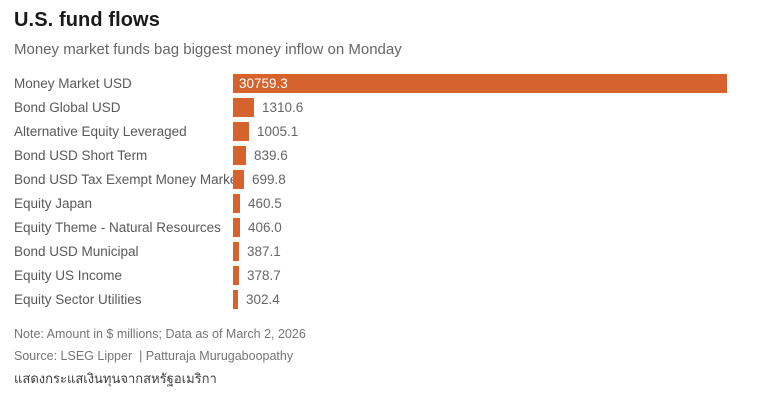  I want to click on chart-row: Equity US Income 378.7, so click(384, 275).